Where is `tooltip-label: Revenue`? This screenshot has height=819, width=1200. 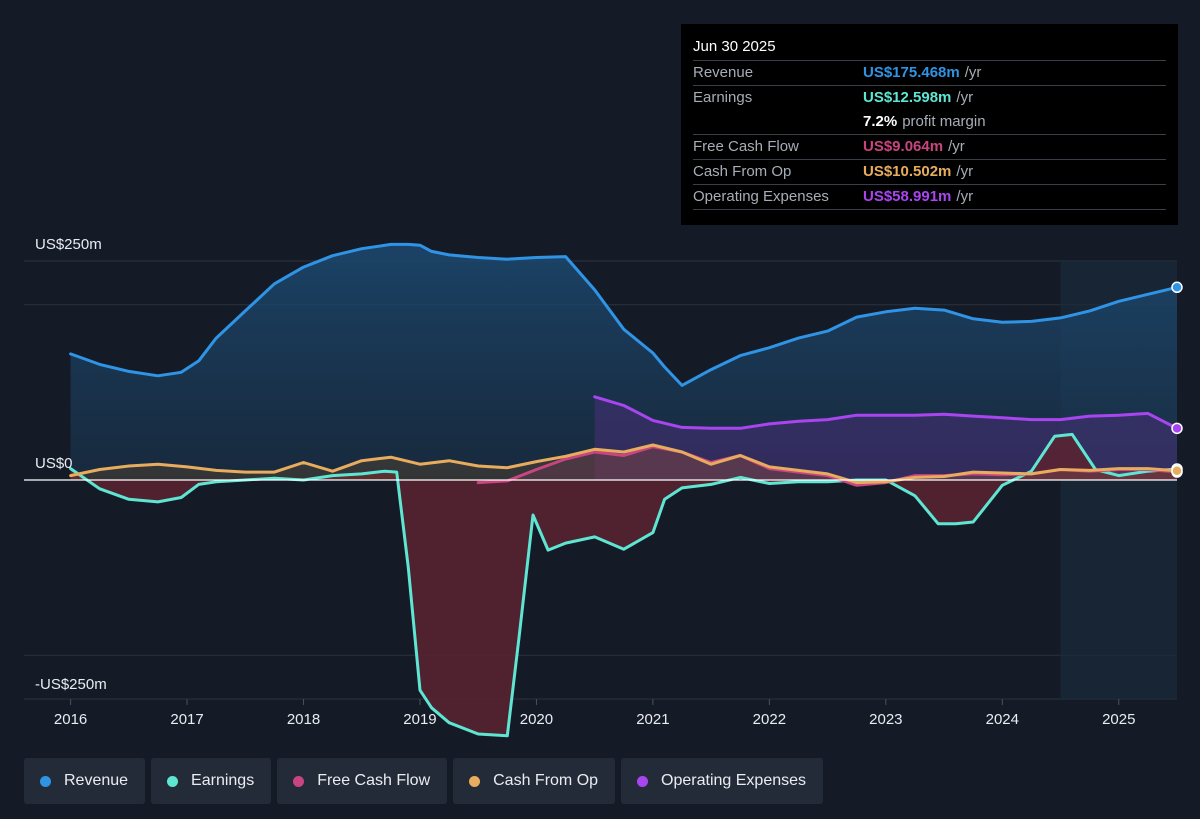 tooltip-label: Revenue is located at coordinates (723, 72).